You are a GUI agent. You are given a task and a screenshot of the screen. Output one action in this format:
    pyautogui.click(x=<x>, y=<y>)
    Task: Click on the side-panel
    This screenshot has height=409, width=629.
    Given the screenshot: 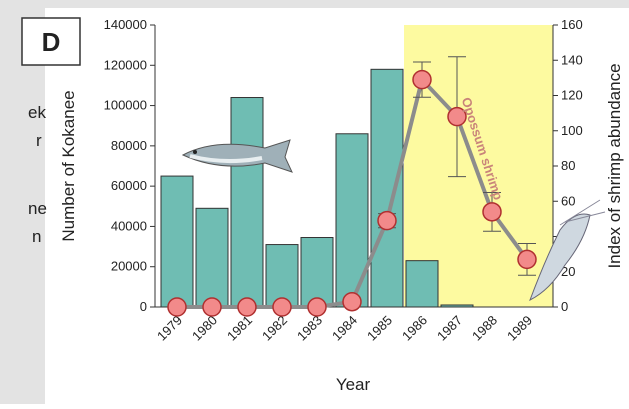 What is the action you would take?
    pyautogui.click(x=22, y=202)
    